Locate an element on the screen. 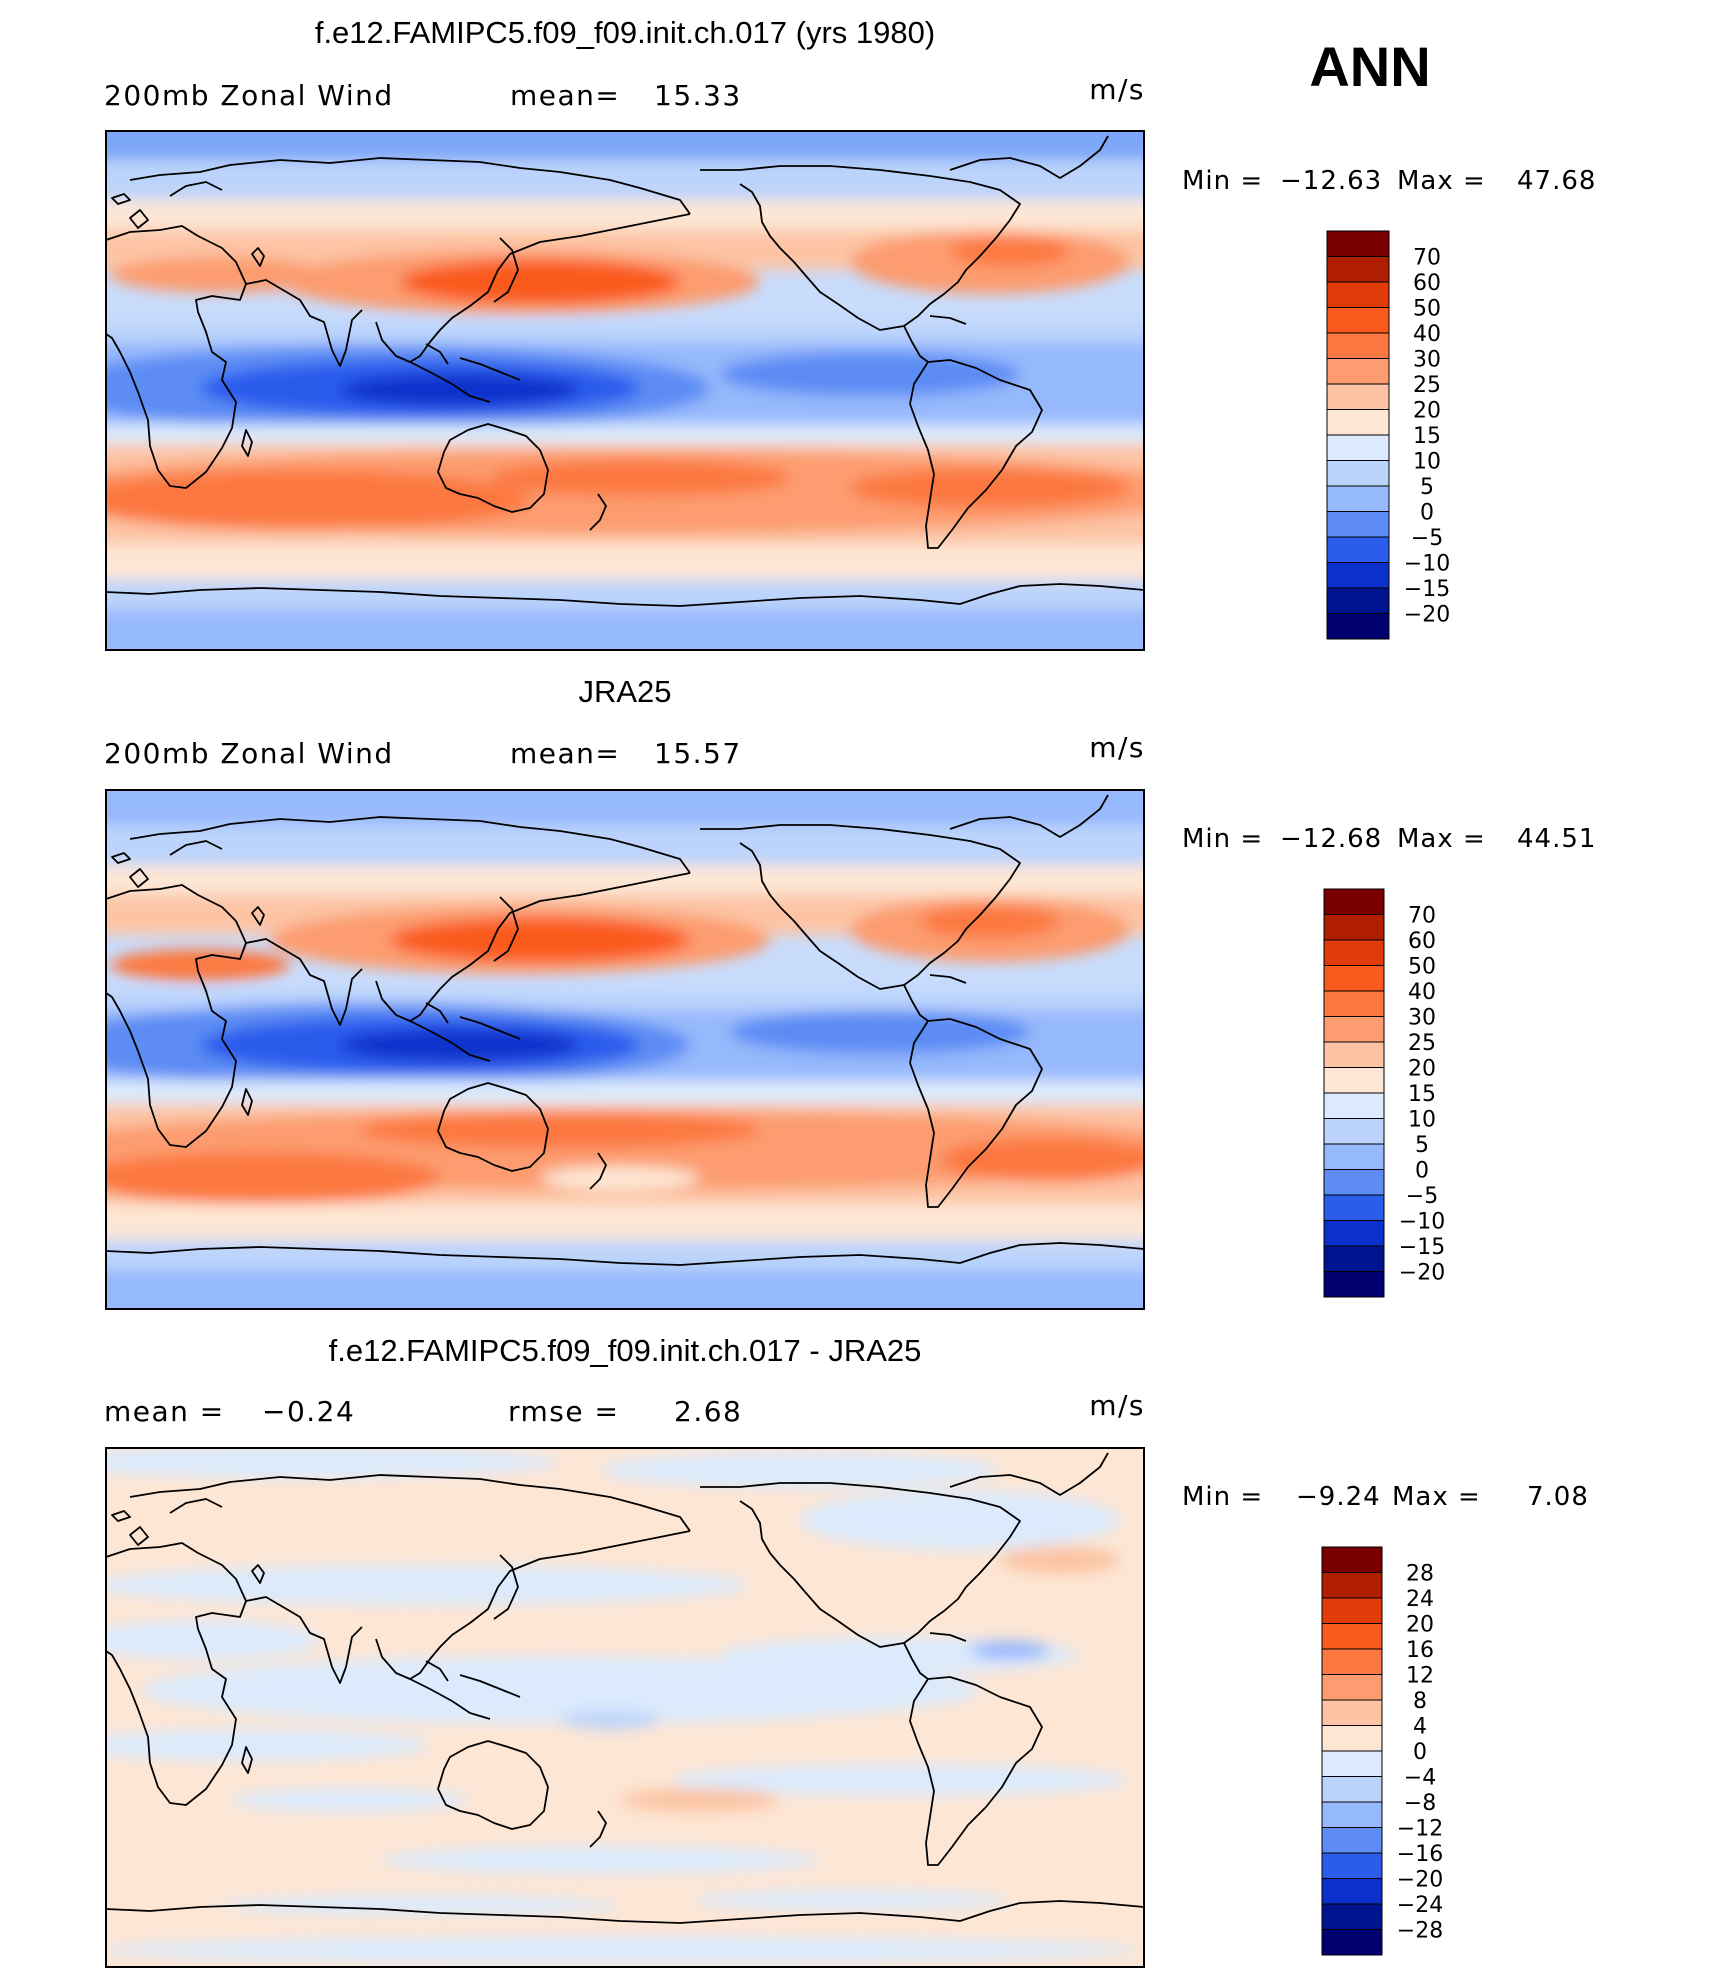  panel-title: JRA25 is located at coordinates (624, 691).